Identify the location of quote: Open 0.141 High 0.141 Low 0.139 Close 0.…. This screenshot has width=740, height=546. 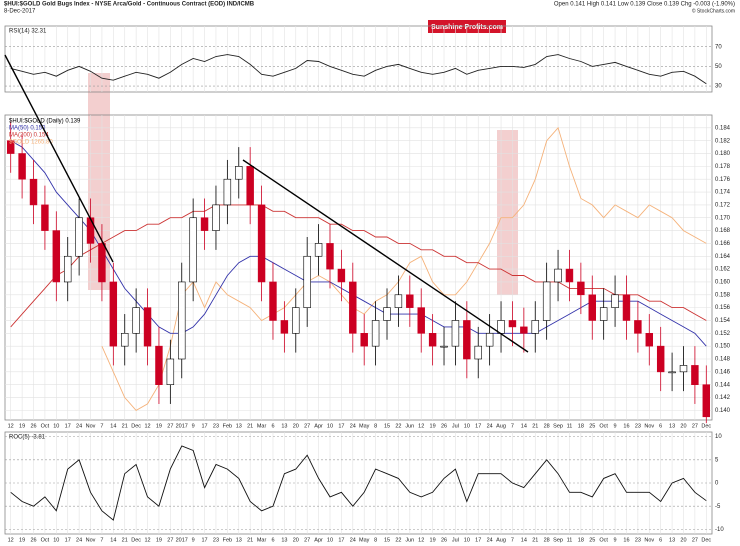
(644, 5).